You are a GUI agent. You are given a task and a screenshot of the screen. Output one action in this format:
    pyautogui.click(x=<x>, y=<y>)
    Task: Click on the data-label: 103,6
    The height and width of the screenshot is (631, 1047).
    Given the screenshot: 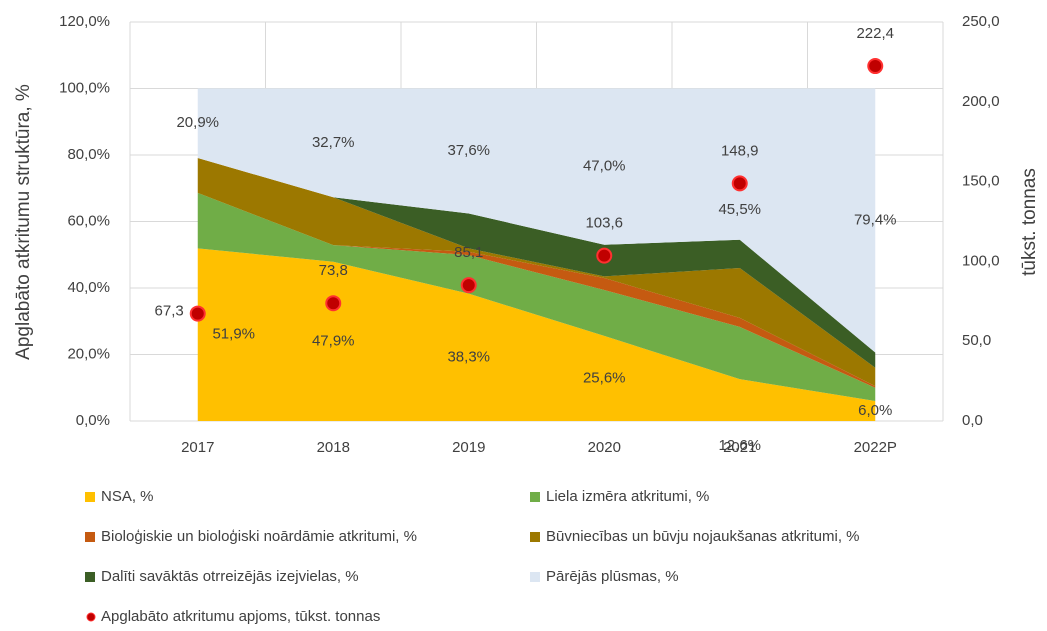 What is the action you would take?
    pyautogui.click(x=604, y=223)
    